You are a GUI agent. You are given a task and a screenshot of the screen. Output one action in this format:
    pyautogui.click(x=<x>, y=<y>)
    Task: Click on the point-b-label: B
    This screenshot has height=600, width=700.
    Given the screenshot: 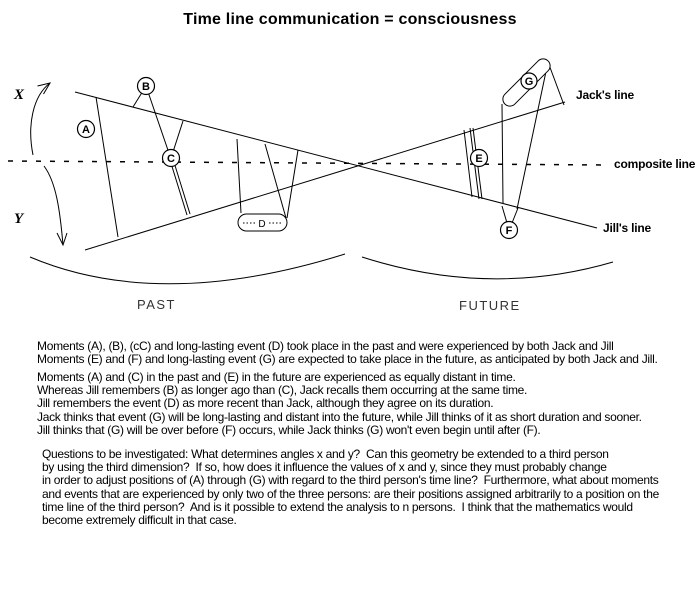 What is the action you would take?
    pyautogui.click(x=146, y=87)
    